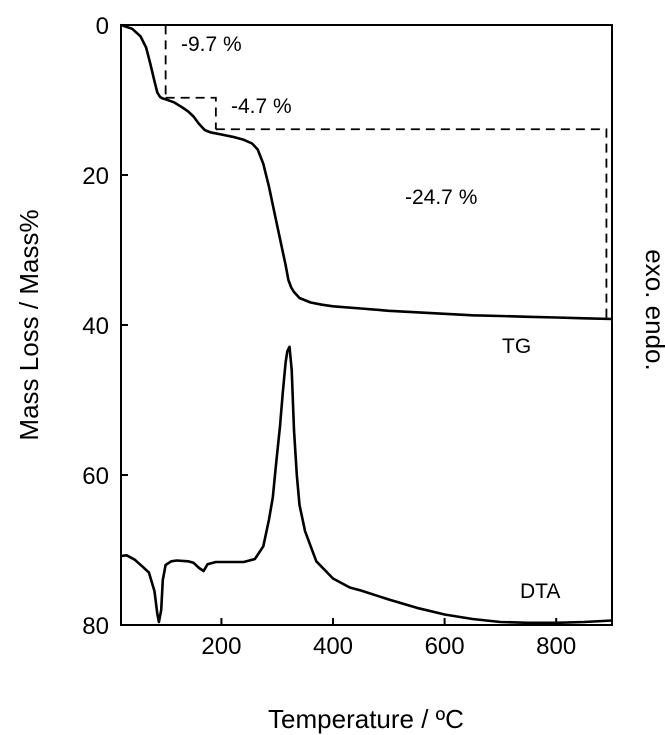 This screenshot has width=665, height=735. What do you see at coordinates (95, 176) in the screenshot?
I see `y-tick-label-20: 20` at bounding box center [95, 176].